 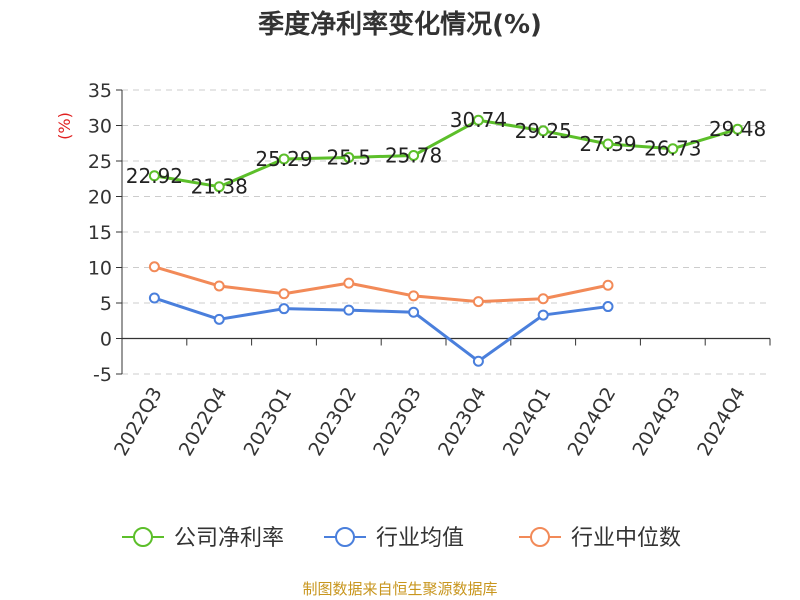 I want to click on y-tick-label: 20, so click(x=100, y=198).